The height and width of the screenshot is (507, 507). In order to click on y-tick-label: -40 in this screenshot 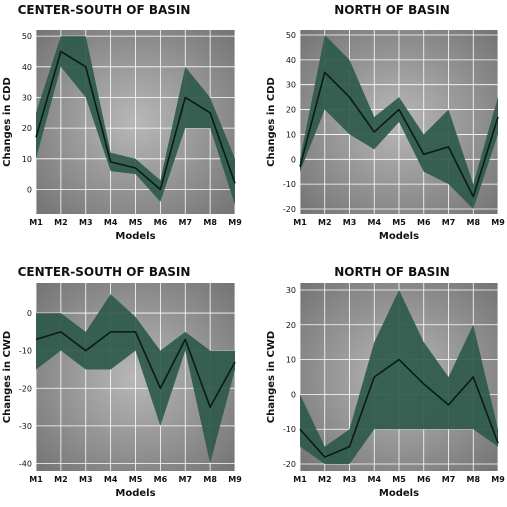, I will do `click(25, 463)`.